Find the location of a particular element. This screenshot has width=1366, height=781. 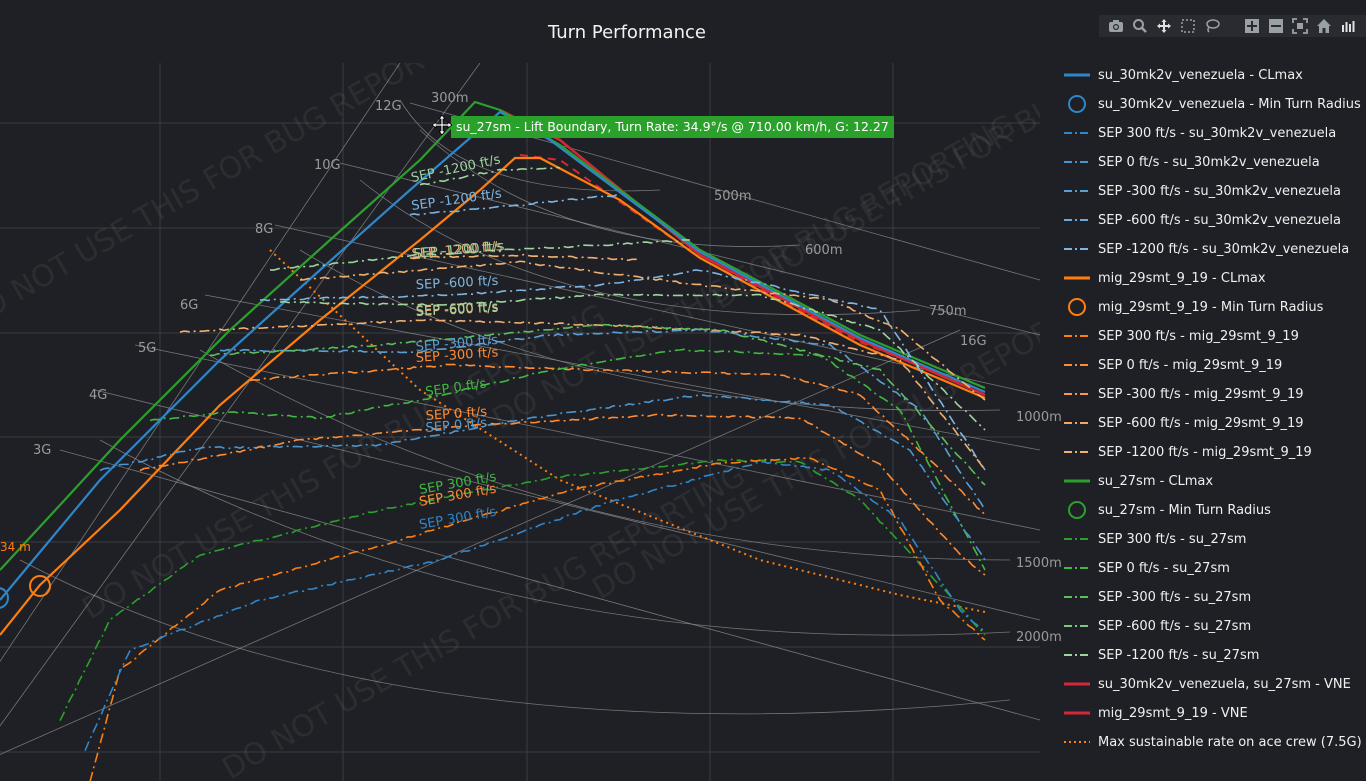

radius-line-label: 600m is located at coordinates (823, 250).